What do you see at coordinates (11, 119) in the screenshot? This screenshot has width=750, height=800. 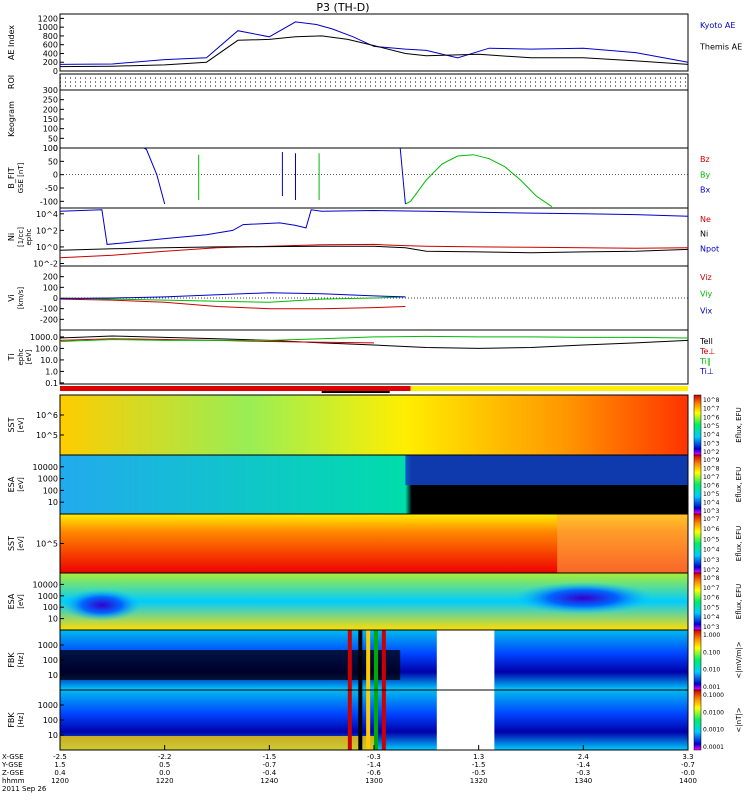 I see `ylabel-keogram: Keogram` at bounding box center [11, 119].